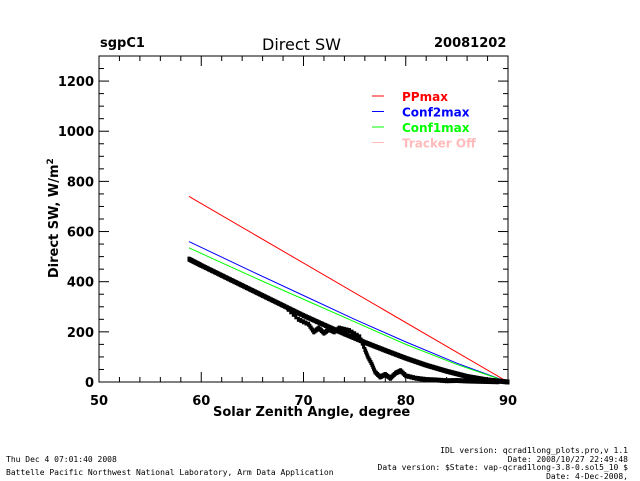 The height and width of the screenshot is (481, 640). I want to click on legend-label: PPmax, so click(425, 97).